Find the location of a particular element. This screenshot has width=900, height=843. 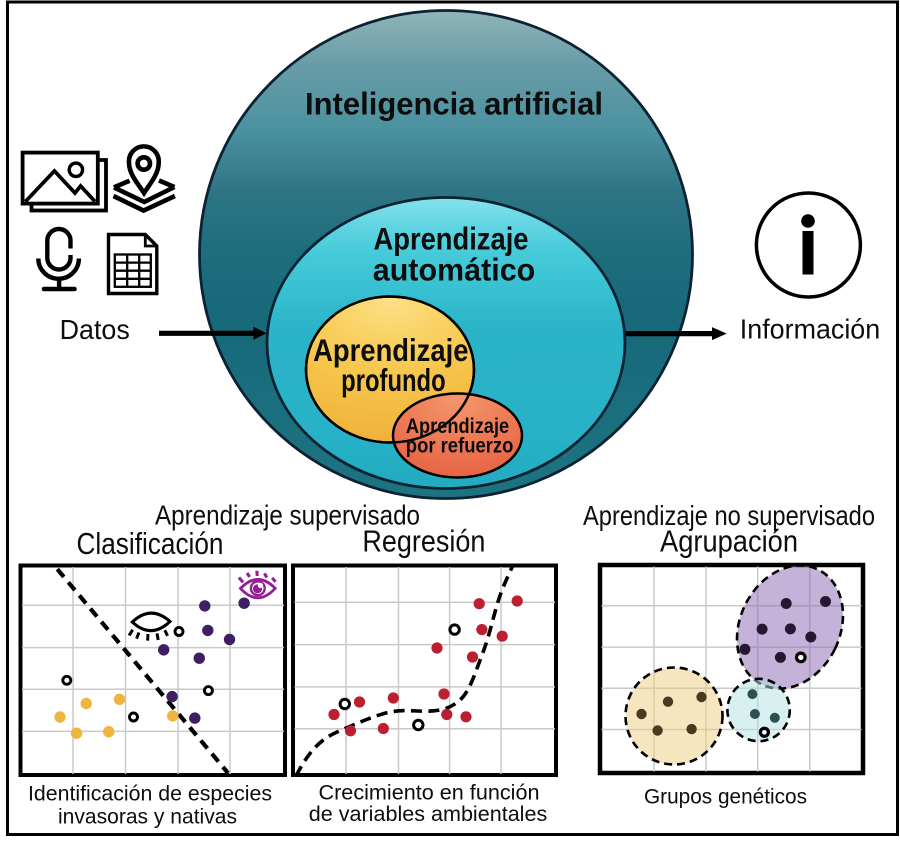

svg-text: Información is located at coordinates (810, 329).